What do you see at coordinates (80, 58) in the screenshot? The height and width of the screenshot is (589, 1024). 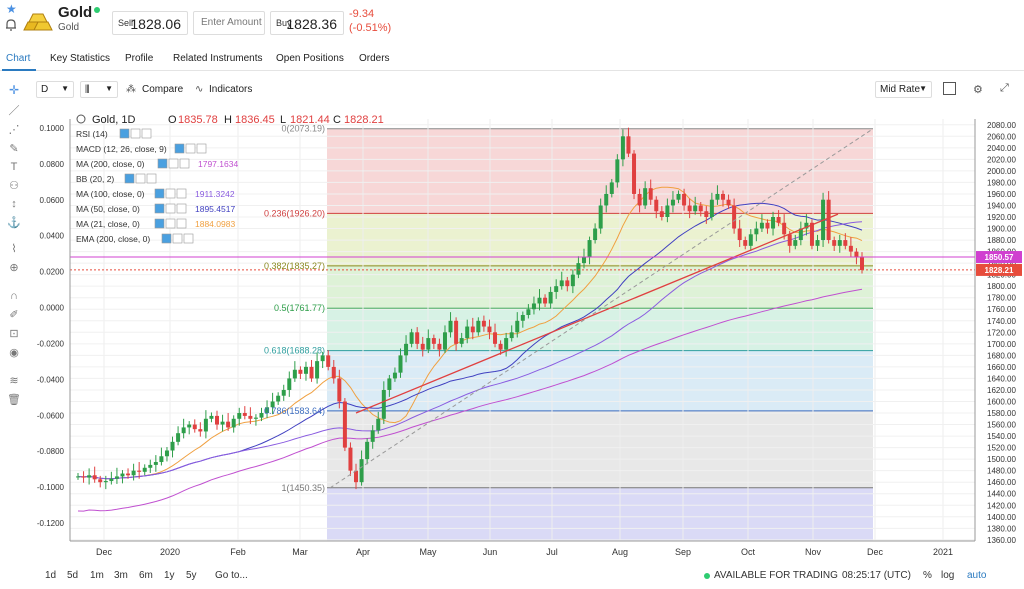 I see `tab-key-statistics: Key Statistics` at bounding box center [80, 58].